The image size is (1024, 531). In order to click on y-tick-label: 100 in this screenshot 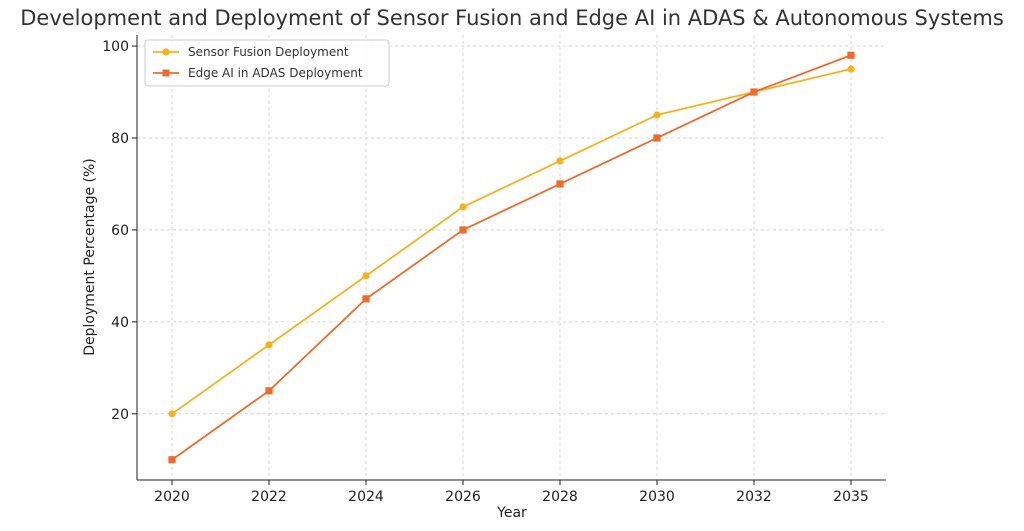, I will do `click(115, 47)`.